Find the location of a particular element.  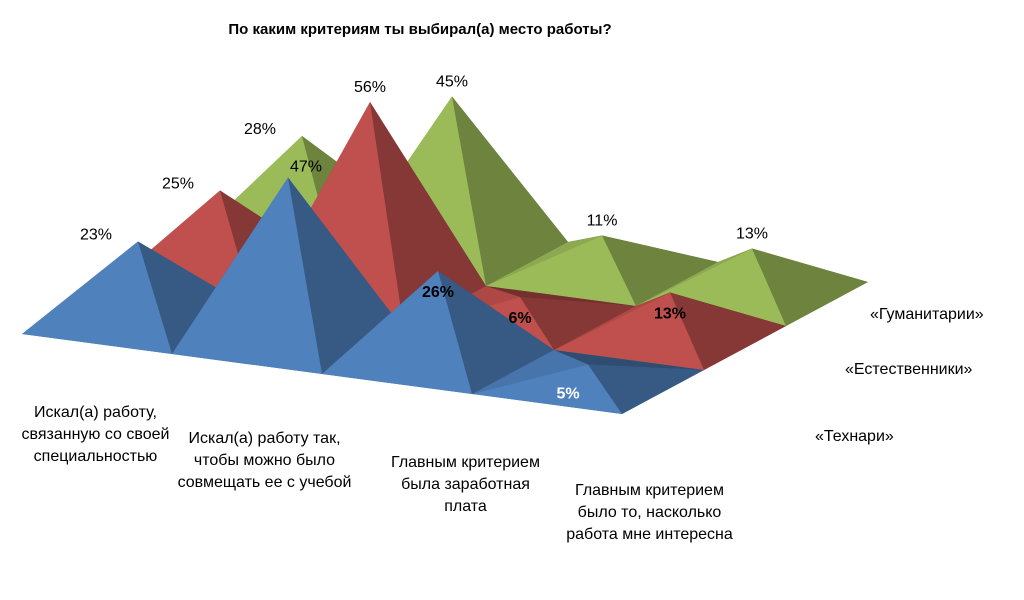

data-label: 5% is located at coordinates (567, 394).